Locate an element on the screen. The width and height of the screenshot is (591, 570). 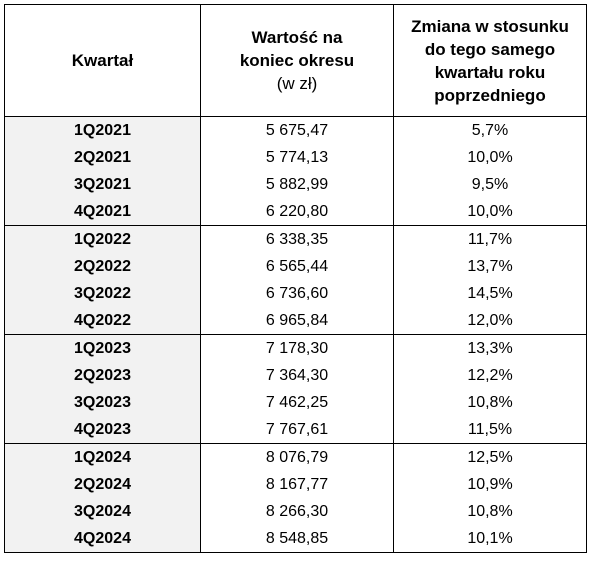
quarter-cell: 1Q2022 is located at coordinates (102, 239).